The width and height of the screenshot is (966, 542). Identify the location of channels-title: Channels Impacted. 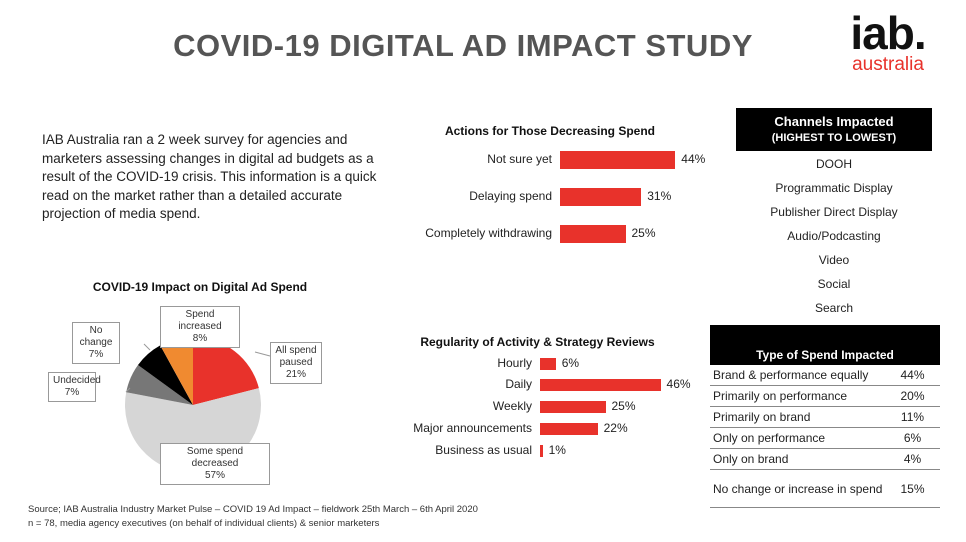
(834, 121).